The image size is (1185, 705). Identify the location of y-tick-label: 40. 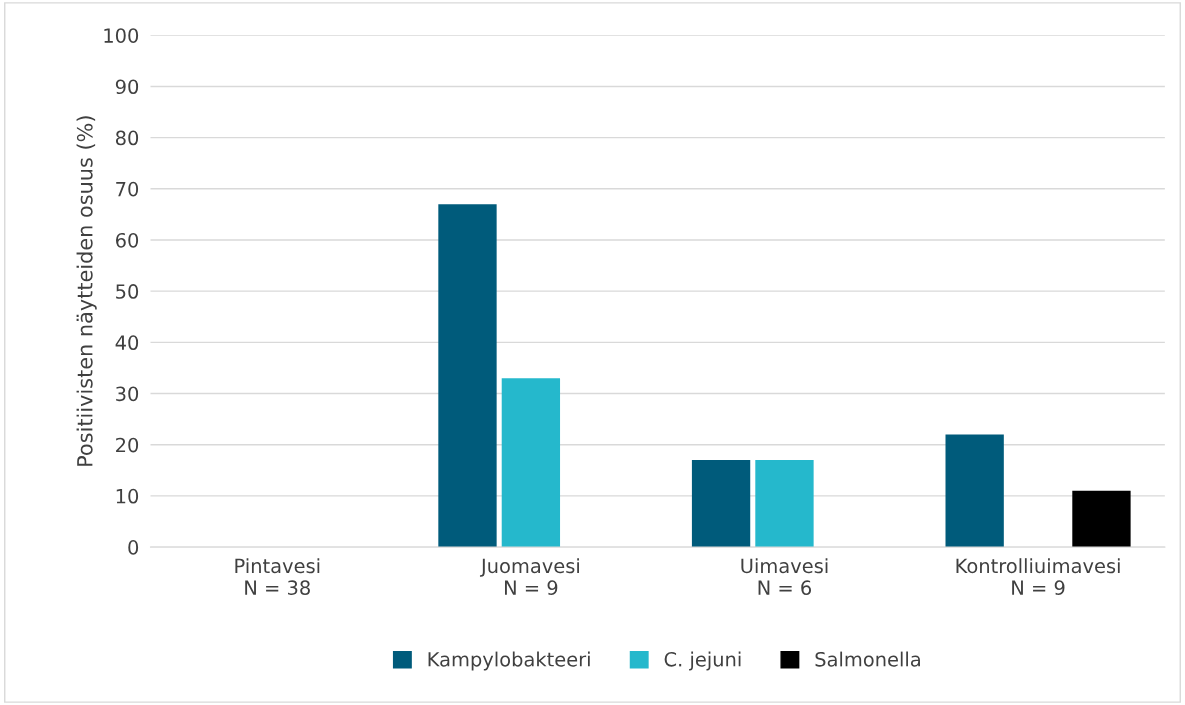
(127, 343).